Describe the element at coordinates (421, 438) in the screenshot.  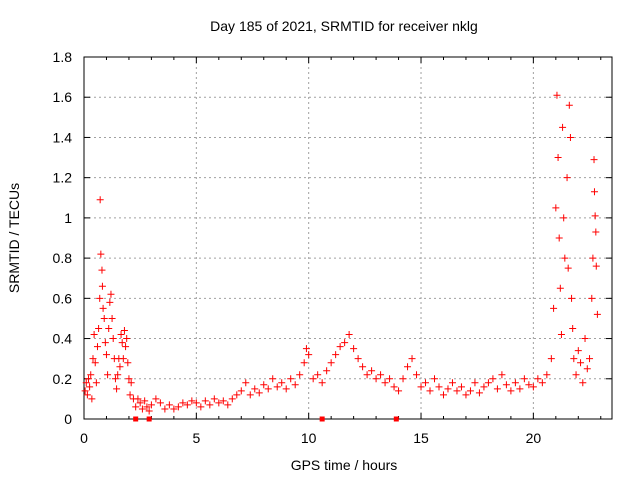
I see `x-tick-label: 15` at that location.